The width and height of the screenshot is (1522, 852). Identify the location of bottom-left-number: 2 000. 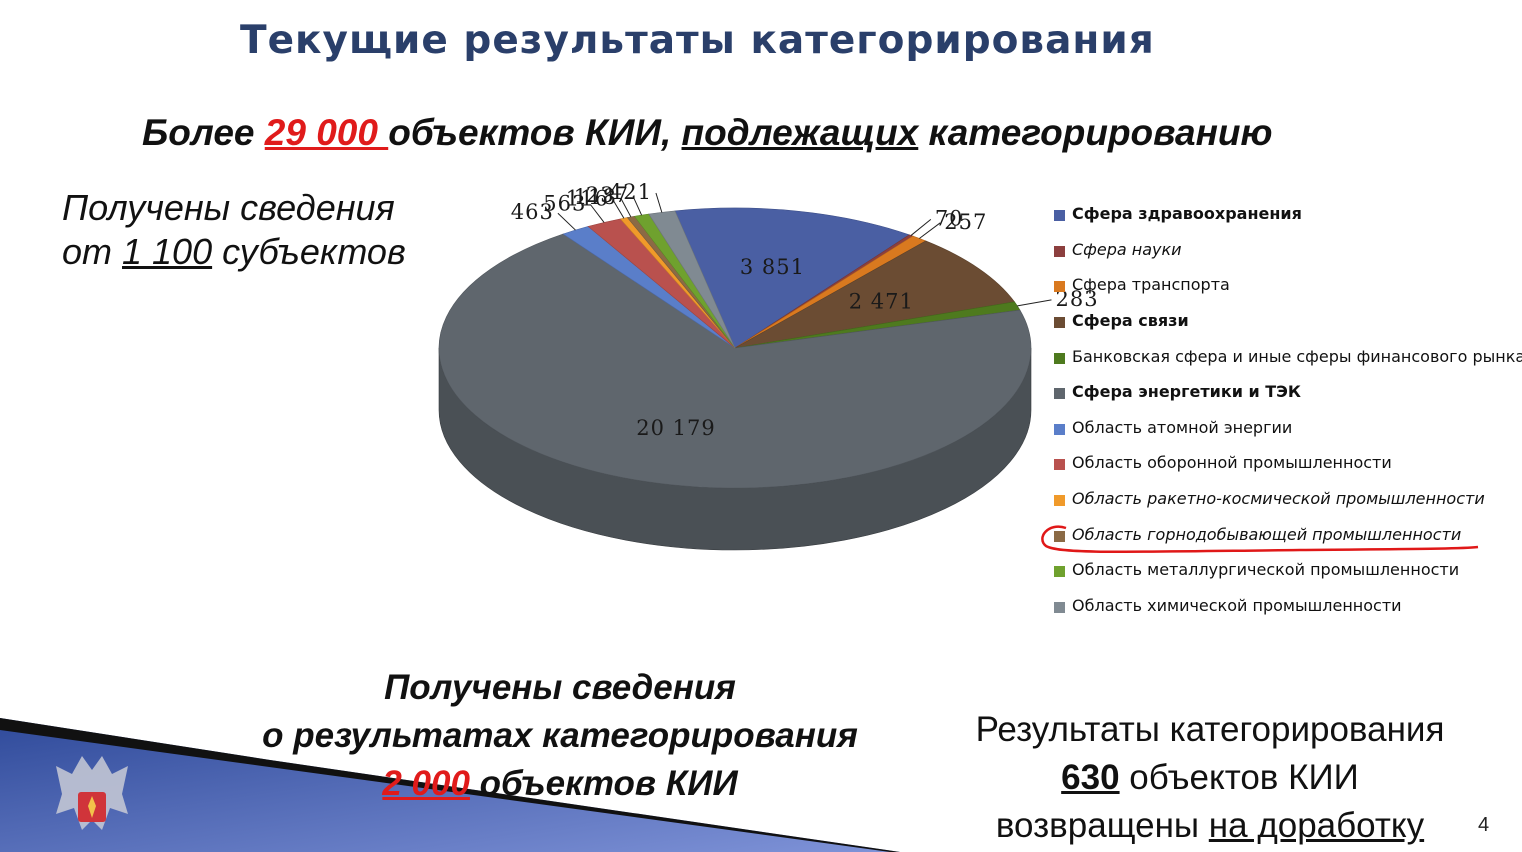
(426, 783).